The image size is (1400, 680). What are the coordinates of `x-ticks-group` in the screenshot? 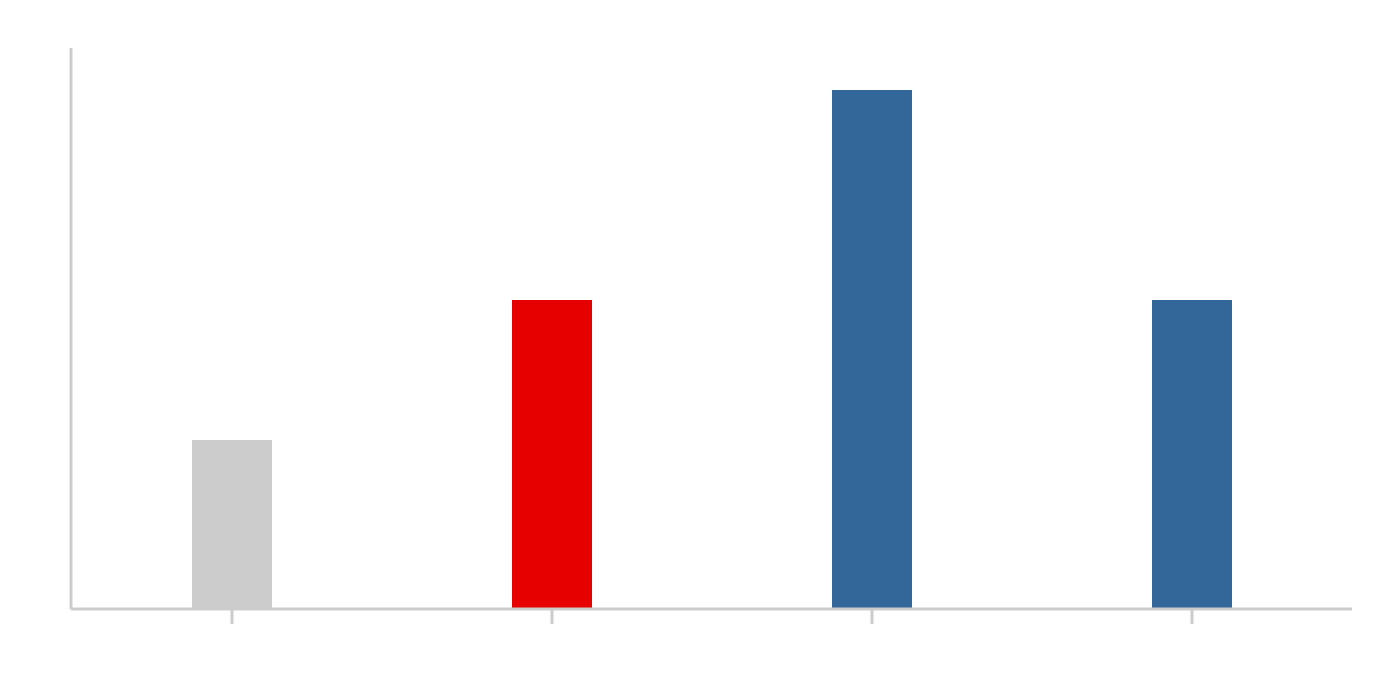 It's located at (712, 616).